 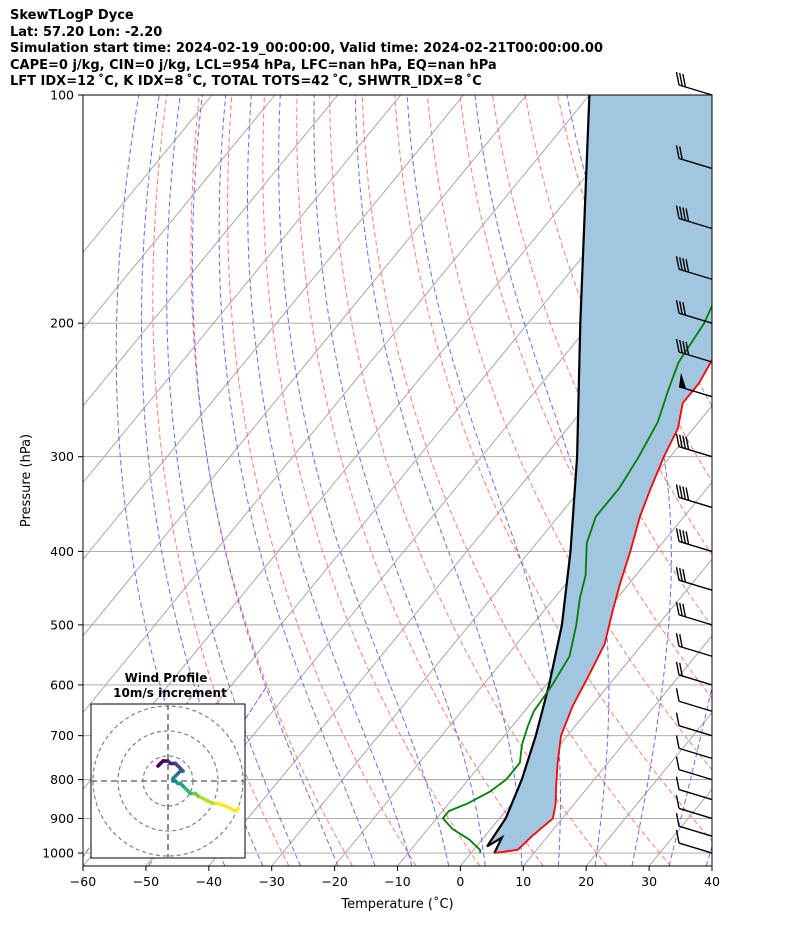 I want to click on x-tick-label: 10, so click(x=523, y=881).